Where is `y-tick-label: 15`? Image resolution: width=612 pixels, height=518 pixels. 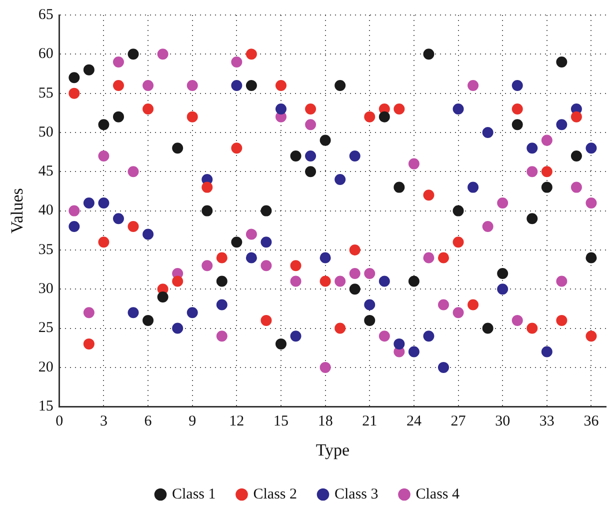 y-tick-label: 15 is located at coordinates (46, 406).